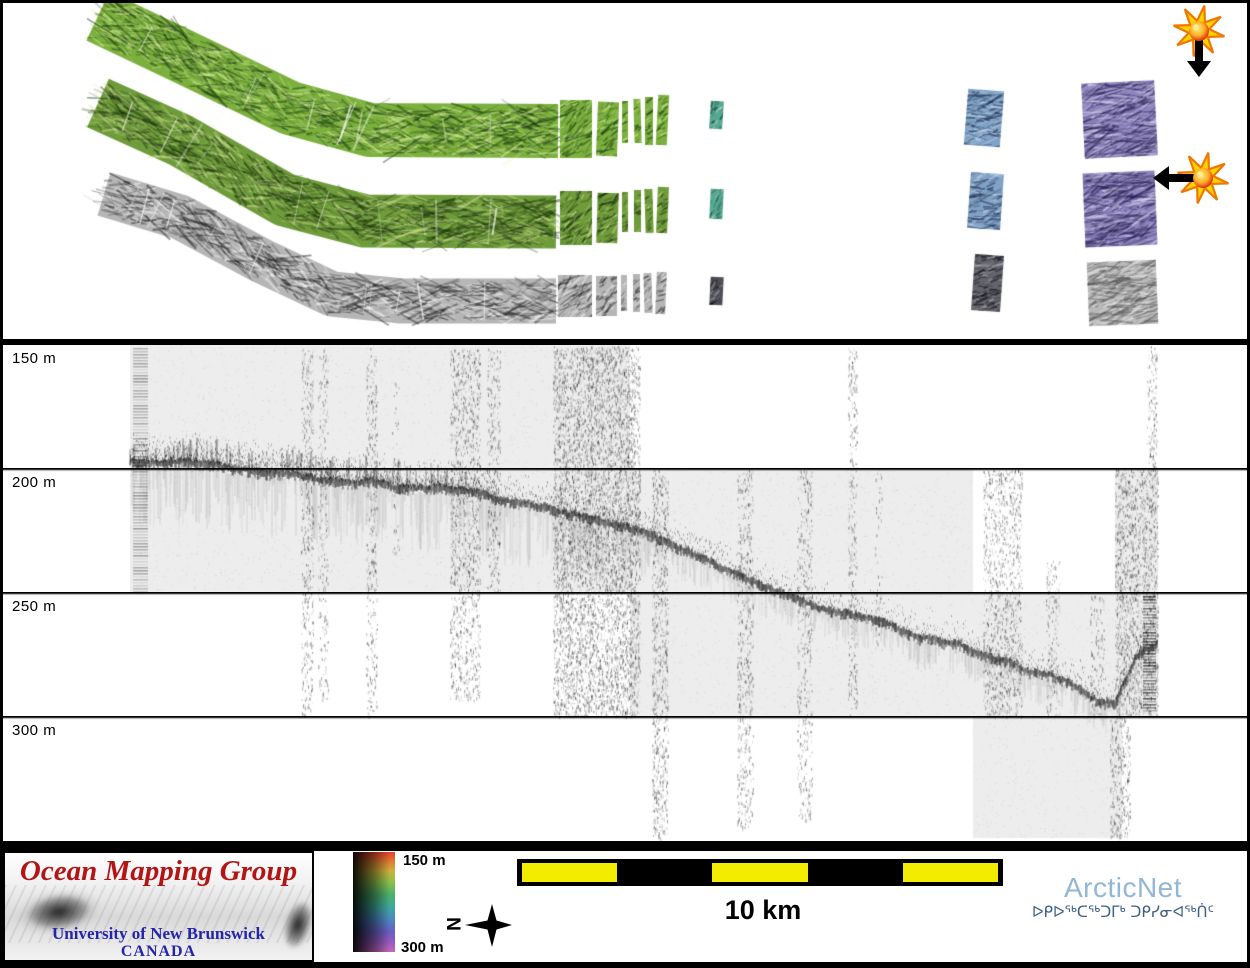 This screenshot has width=1250, height=968. Describe the element at coordinates (374, 902) in the screenshot. I see `depth-colorbar` at that location.